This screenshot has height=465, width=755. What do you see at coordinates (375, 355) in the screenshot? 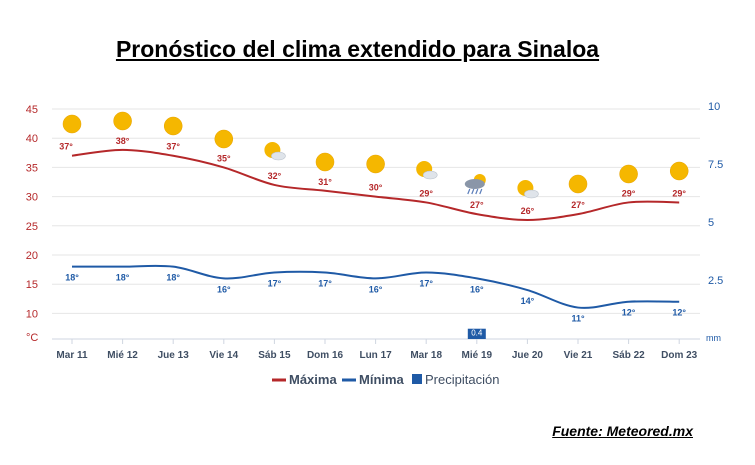
I see `x-tick-label: Lun 17` at bounding box center [375, 355].